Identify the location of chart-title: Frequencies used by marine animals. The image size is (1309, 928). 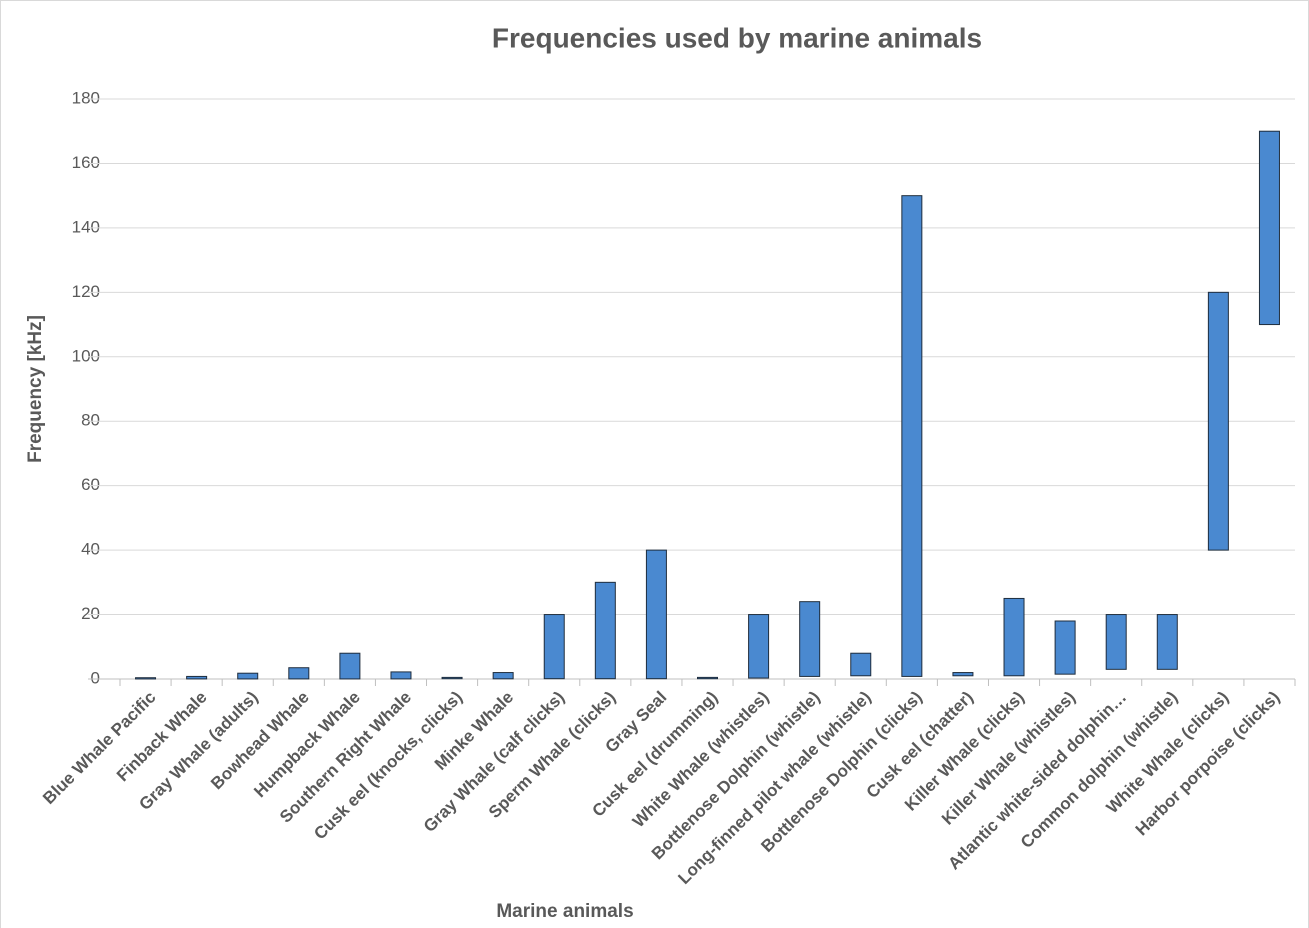
(737, 37).